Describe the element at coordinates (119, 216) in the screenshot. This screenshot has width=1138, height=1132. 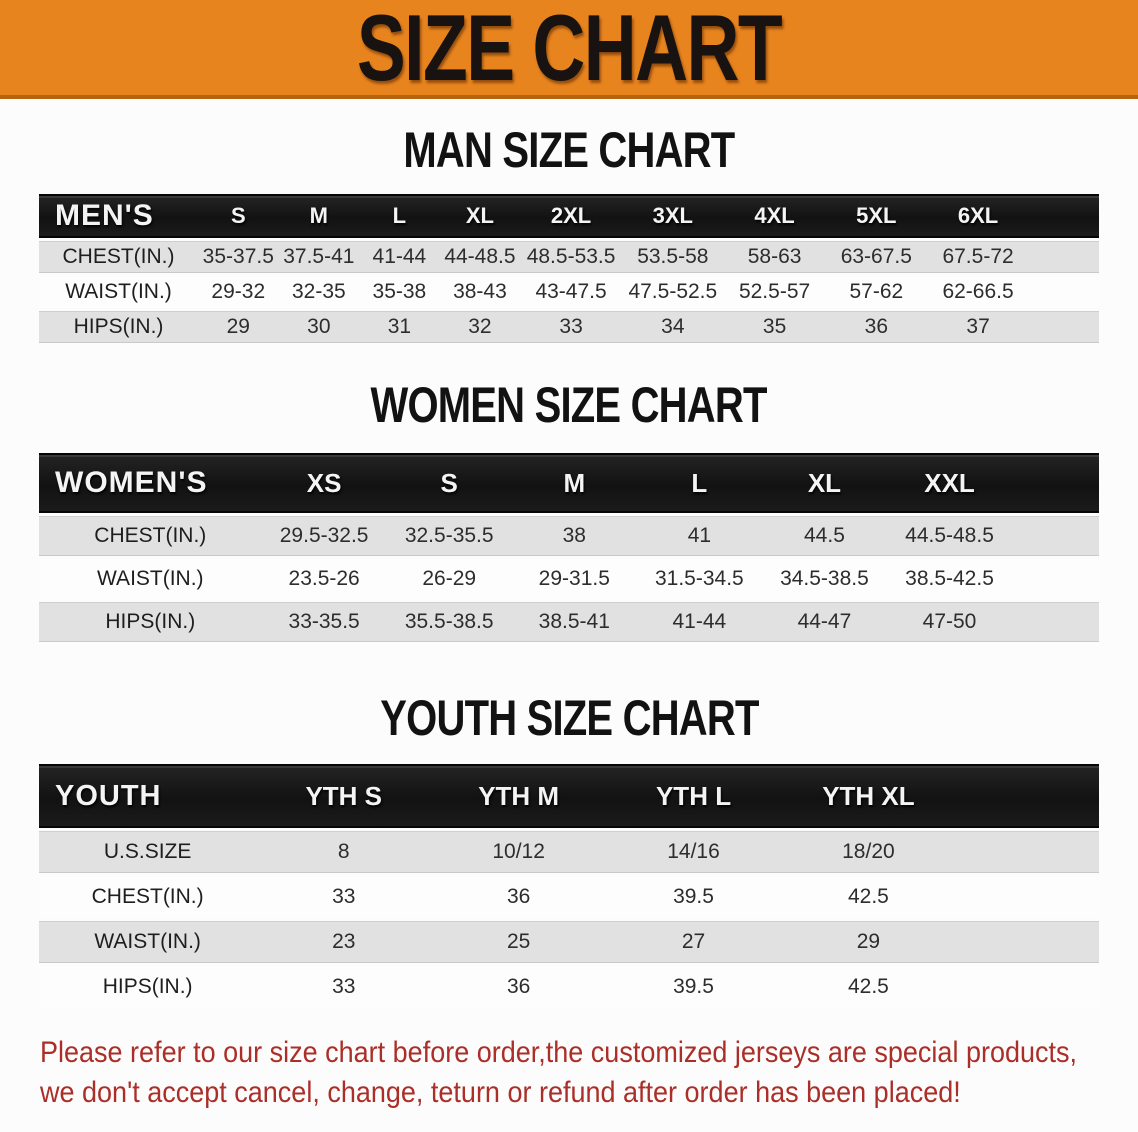
I see `men-group-label: MEN'S` at that location.